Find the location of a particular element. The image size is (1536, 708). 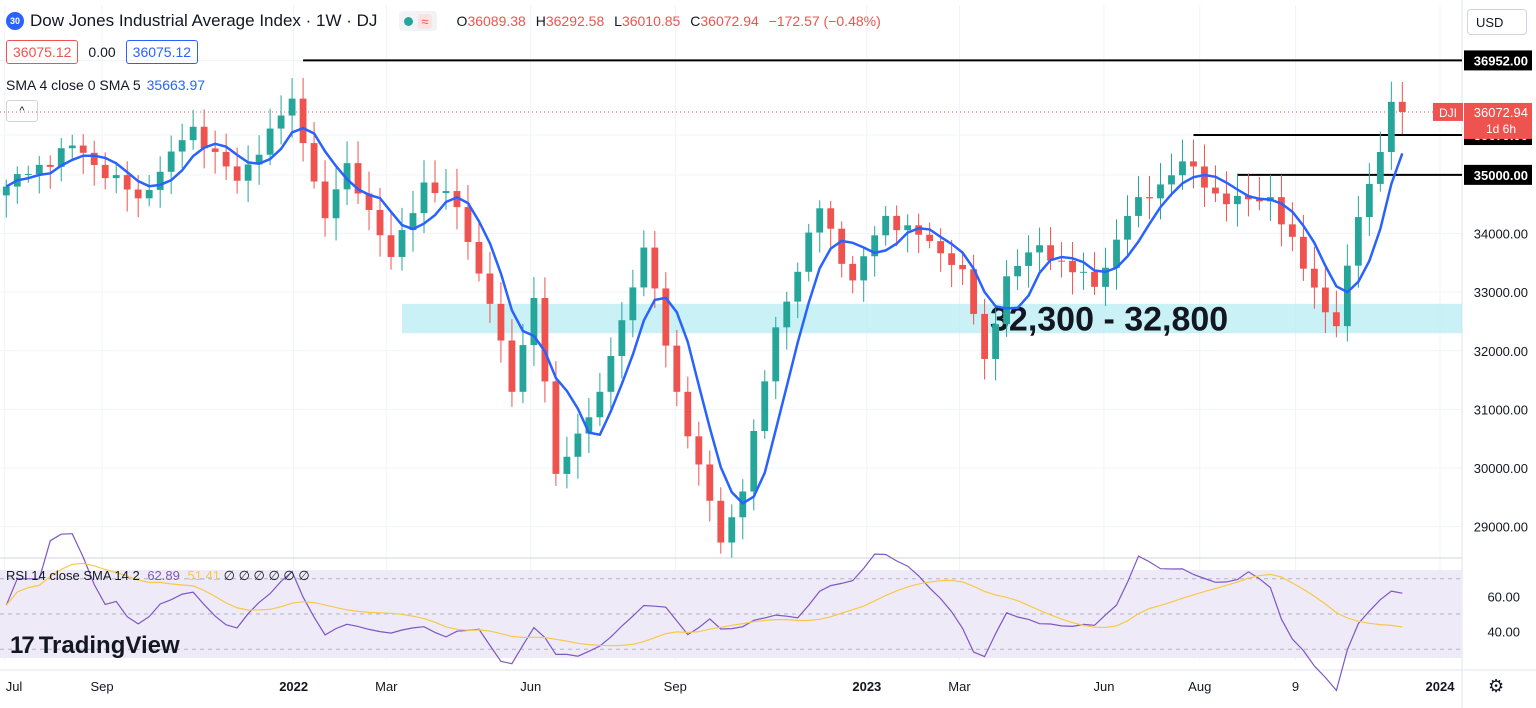

rsi-legend-label: RSI 14 close SMA 14 2 is located at coordinates (73, 575).